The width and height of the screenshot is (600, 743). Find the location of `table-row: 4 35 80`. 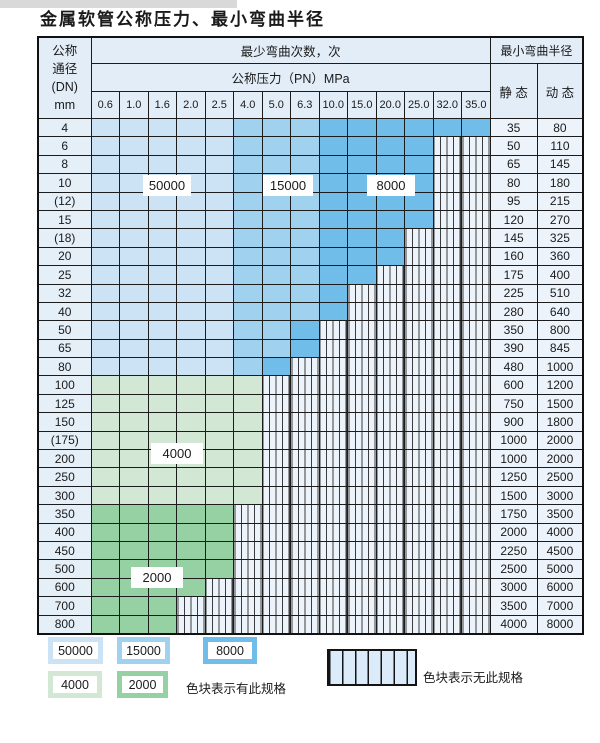

table-row: 4 35 80 is located at coordinates (310, 127).